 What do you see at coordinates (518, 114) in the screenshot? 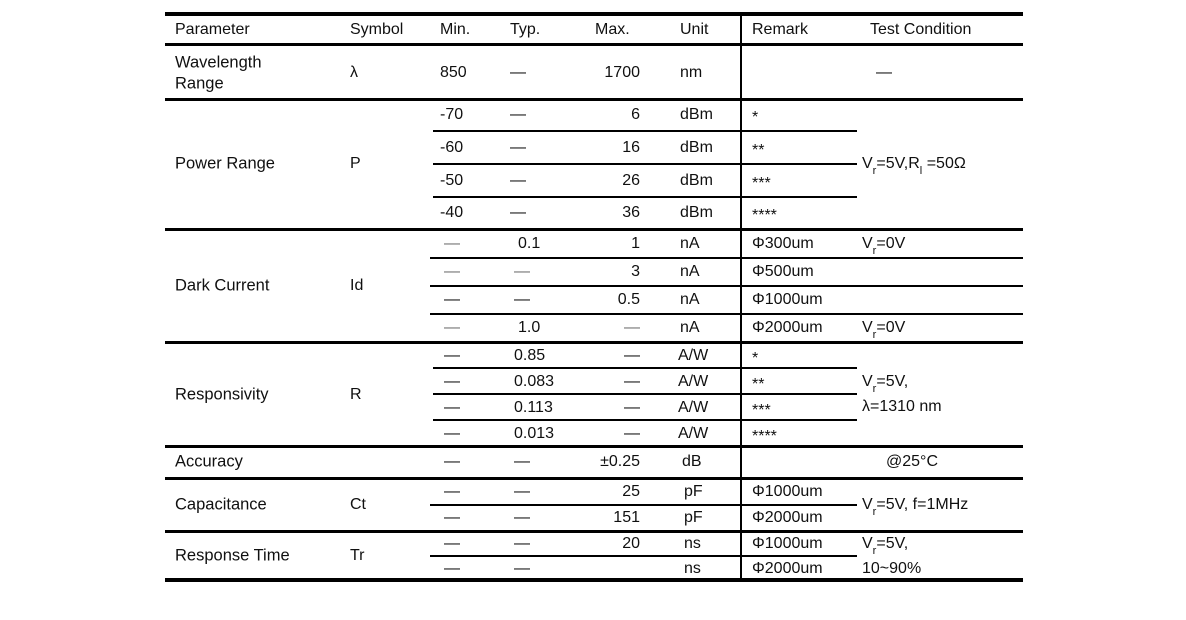
I see `power-row1-typ: —` at bounding box center [518, 114].